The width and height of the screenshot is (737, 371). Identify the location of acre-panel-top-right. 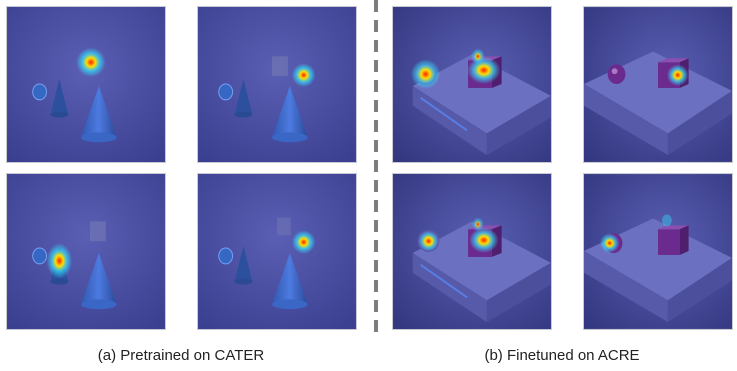
(658, 84).